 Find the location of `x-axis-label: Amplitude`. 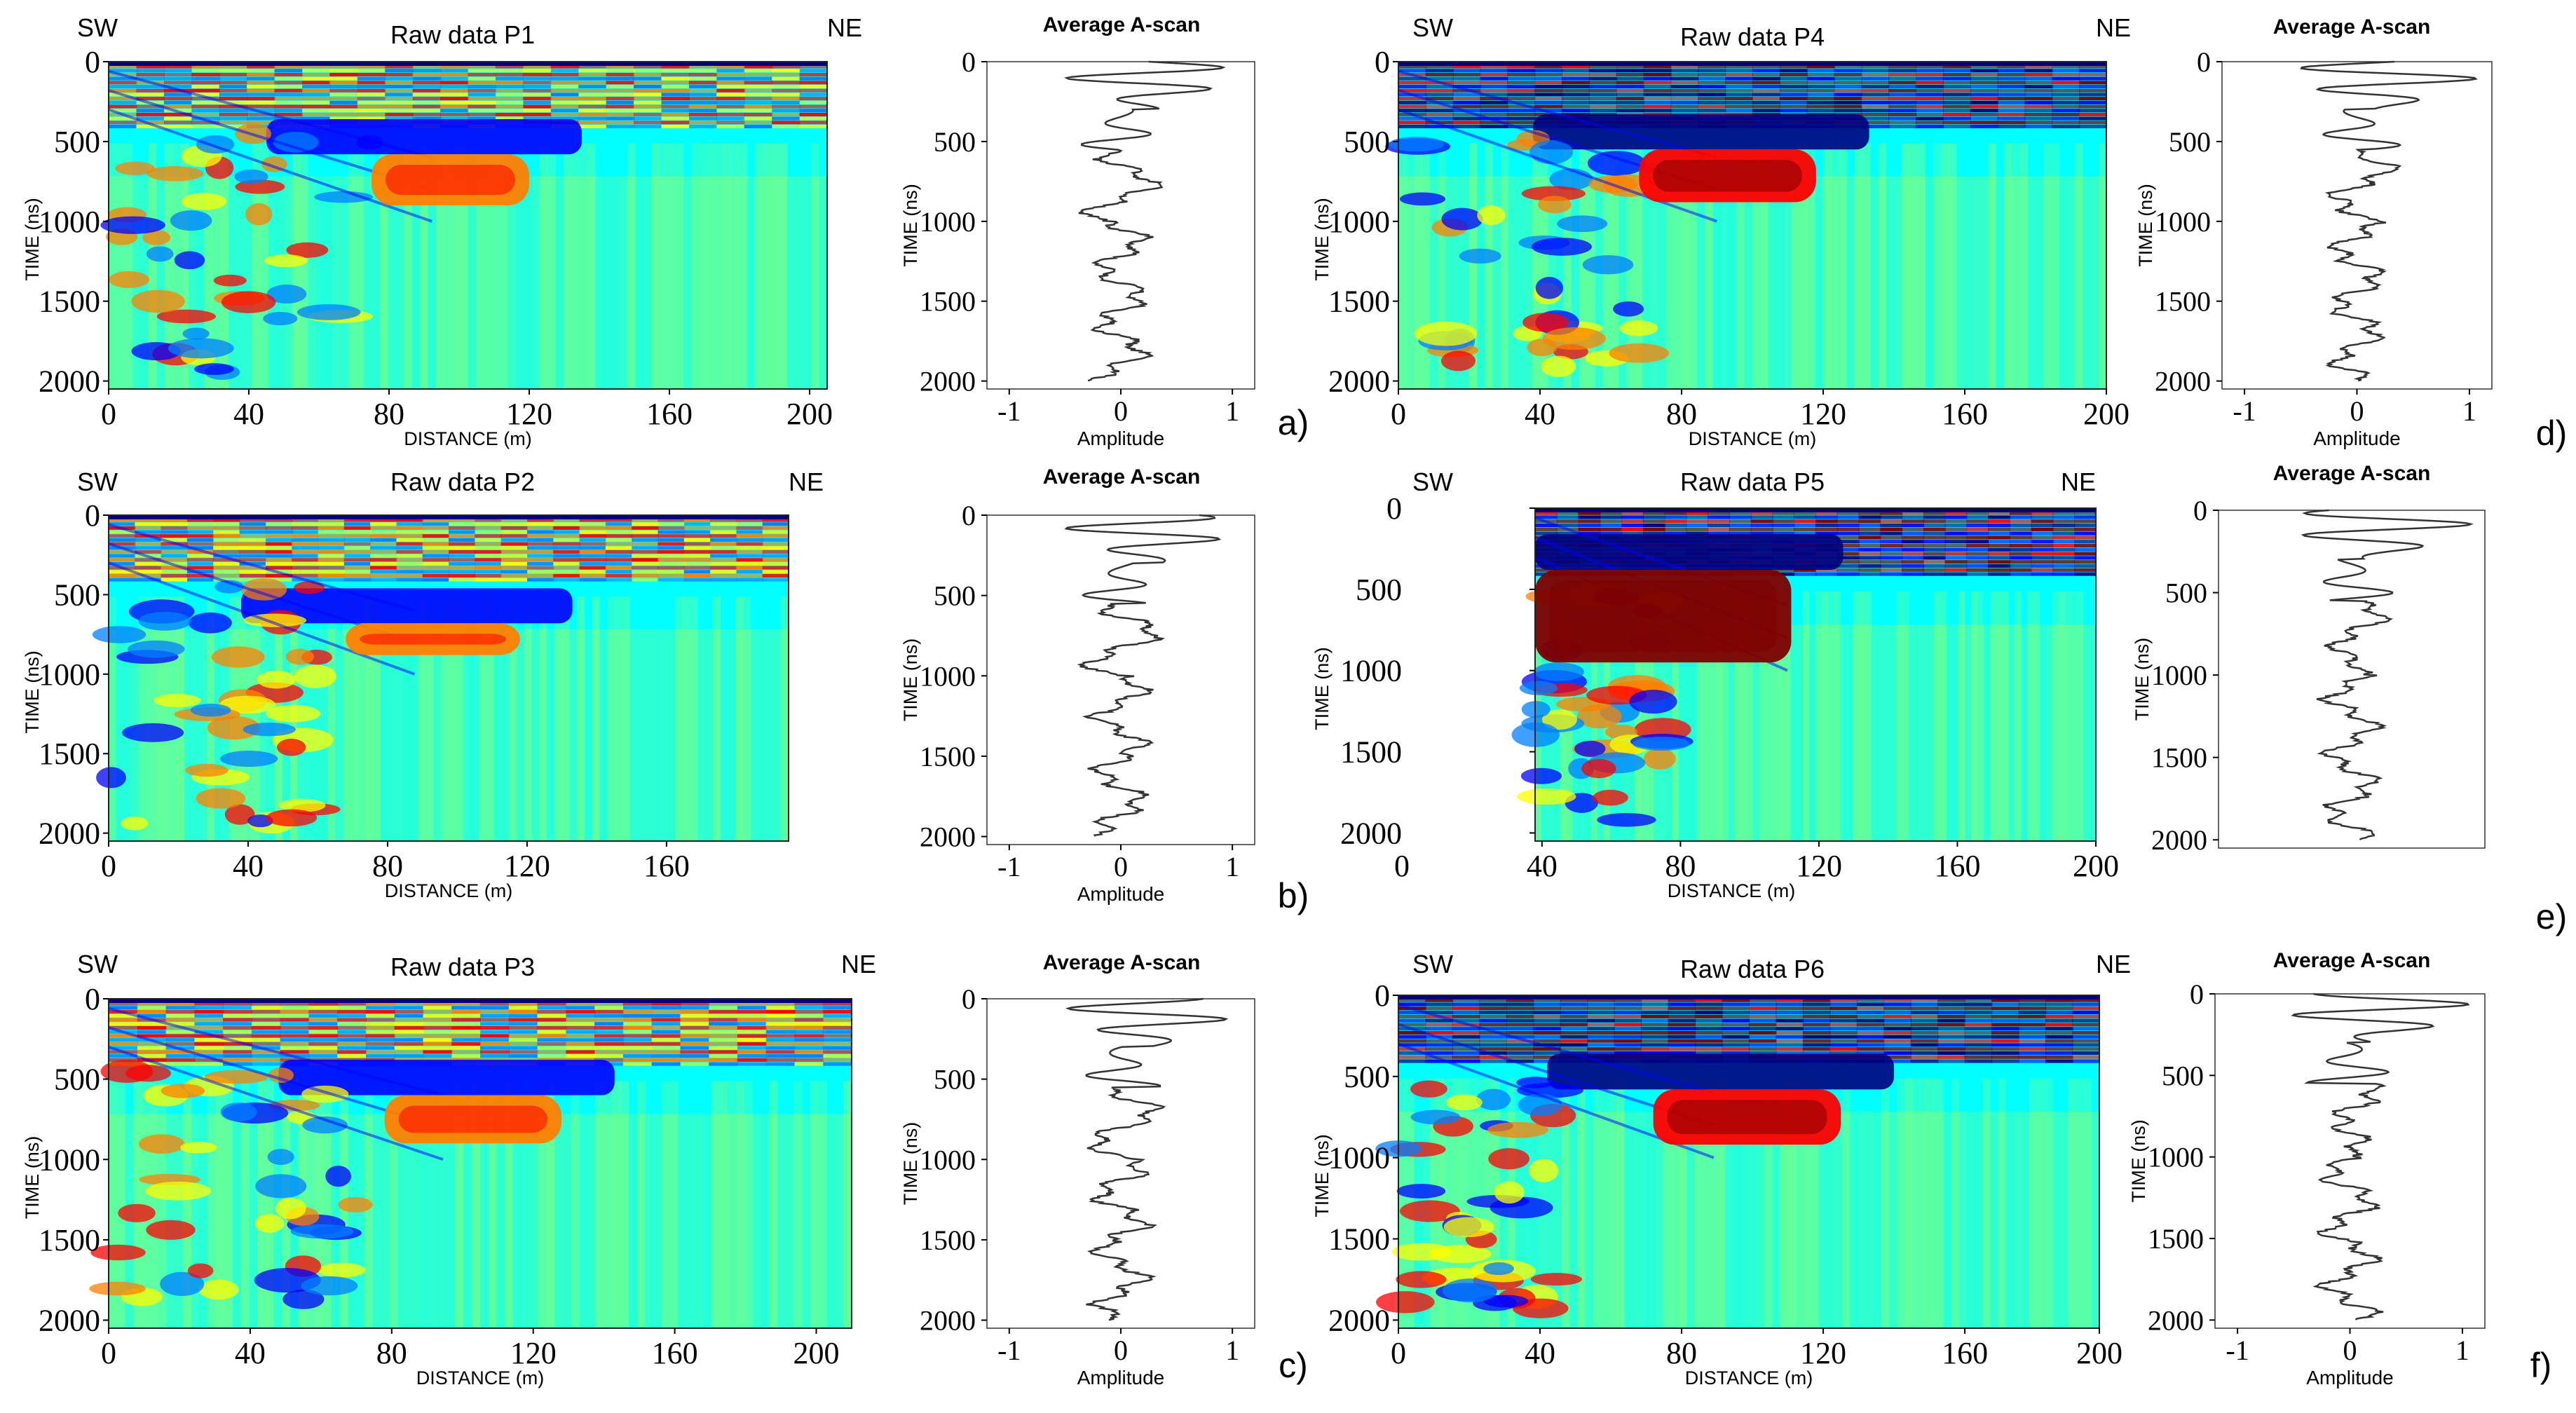

x-axis-label: Amplitude is located at coordinates (1121, 1377).